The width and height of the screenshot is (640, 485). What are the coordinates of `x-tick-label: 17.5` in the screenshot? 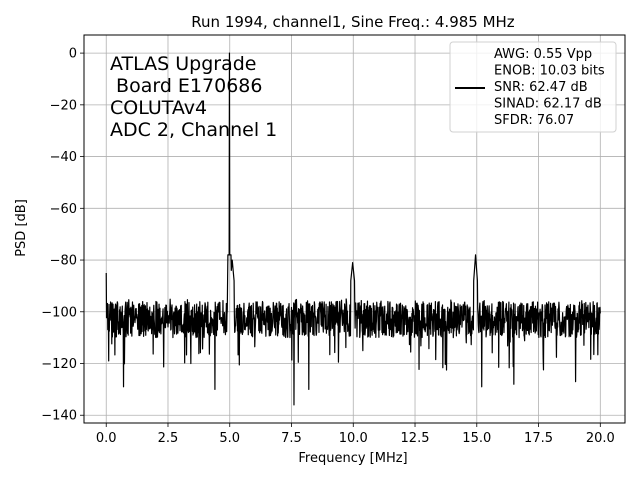 It's located at (538, 438).